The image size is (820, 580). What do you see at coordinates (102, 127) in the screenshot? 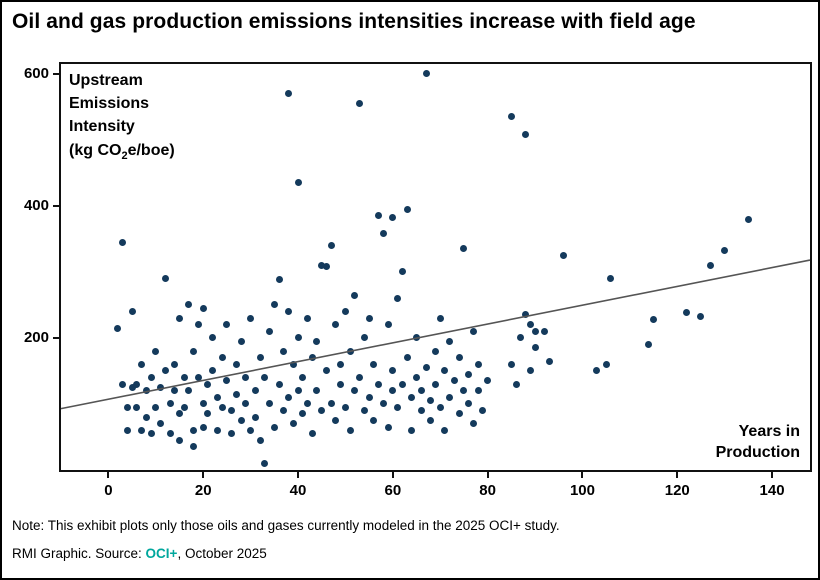
I see `y-axis-title-line3: Intensity` at bounding box center [102, 127].